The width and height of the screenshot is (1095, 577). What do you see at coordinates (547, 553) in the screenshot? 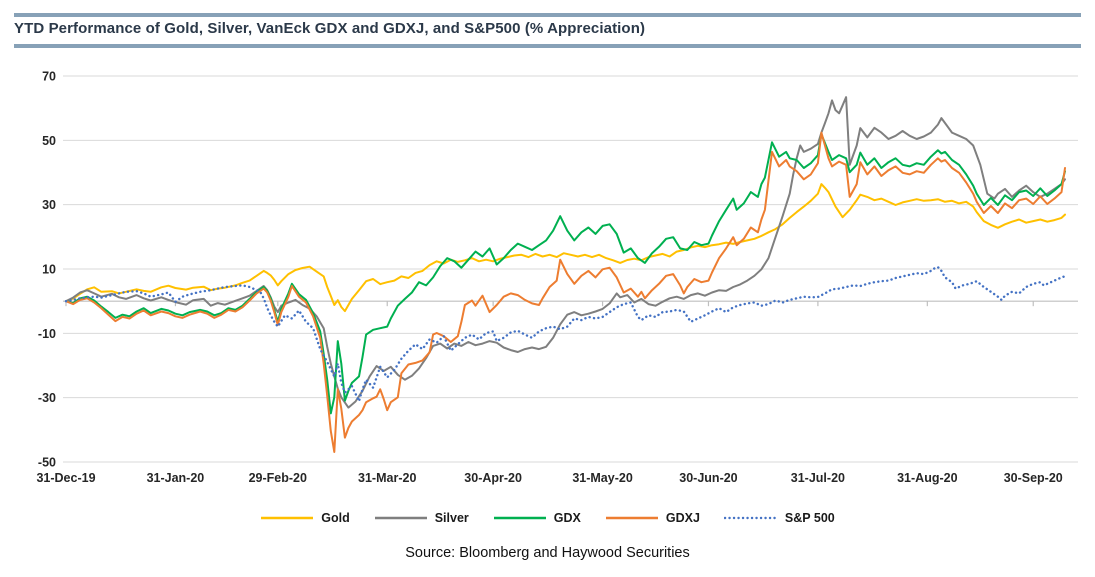
I see `source-caption: Source: Bloomberg and Haywood Securities` at bounding box center [547, 553].